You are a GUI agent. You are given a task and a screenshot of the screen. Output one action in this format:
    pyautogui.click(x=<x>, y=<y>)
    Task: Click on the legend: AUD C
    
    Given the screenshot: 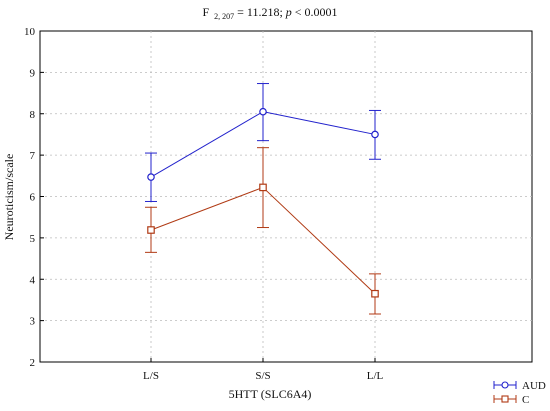 What is the action you would take?
    pyautogui.click(x=519, y=393)
    